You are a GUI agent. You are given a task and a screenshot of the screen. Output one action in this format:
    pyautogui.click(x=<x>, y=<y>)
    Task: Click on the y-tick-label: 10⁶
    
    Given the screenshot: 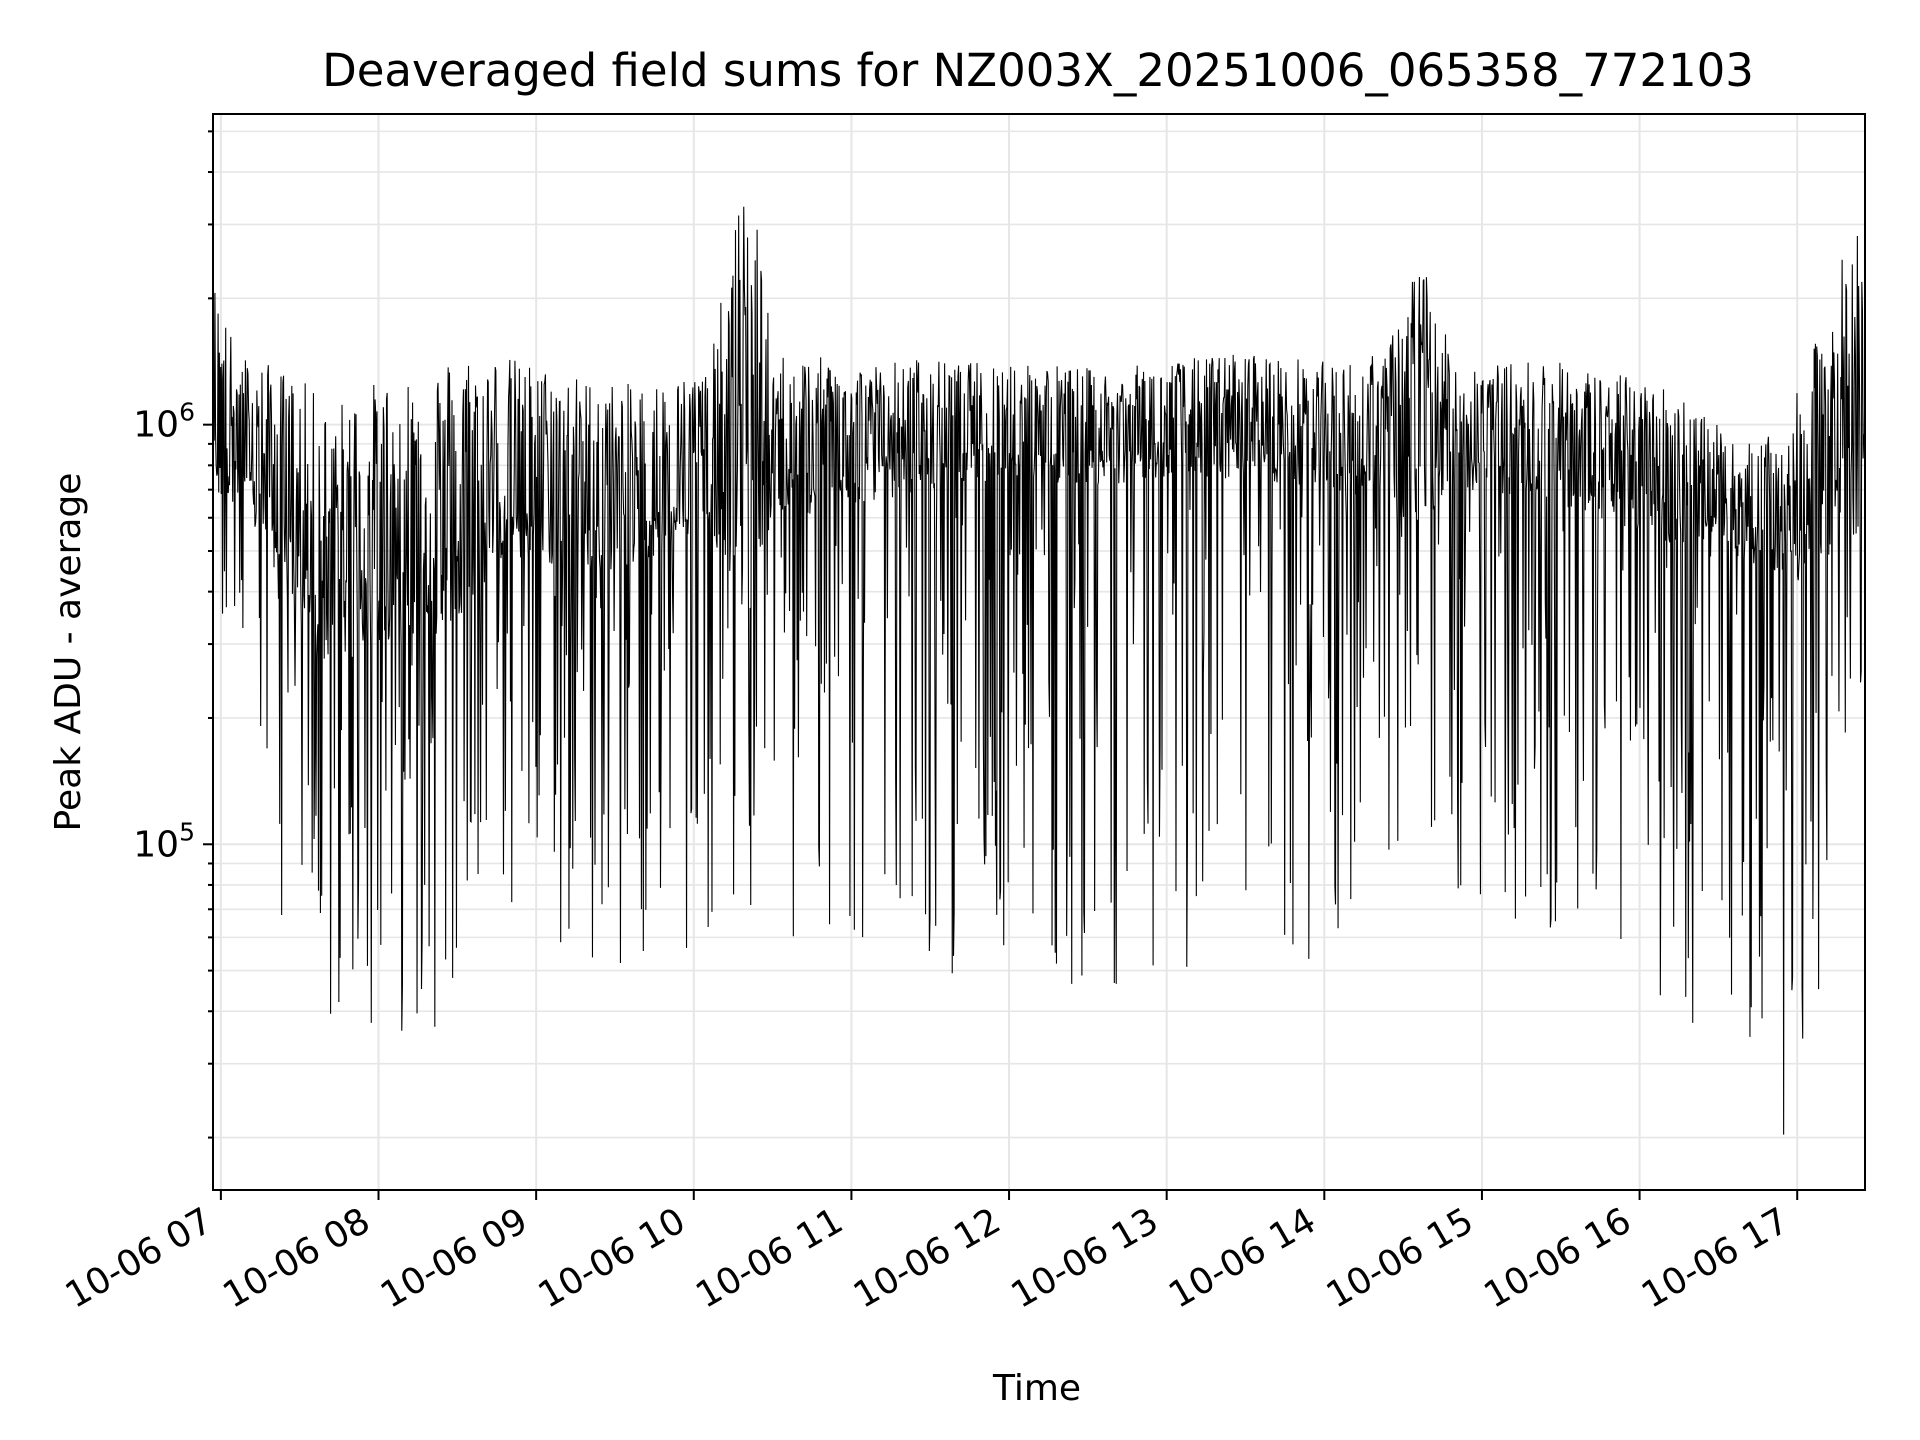 What is the action you would take?
    pyautogui.click(x=164, y=422)
    